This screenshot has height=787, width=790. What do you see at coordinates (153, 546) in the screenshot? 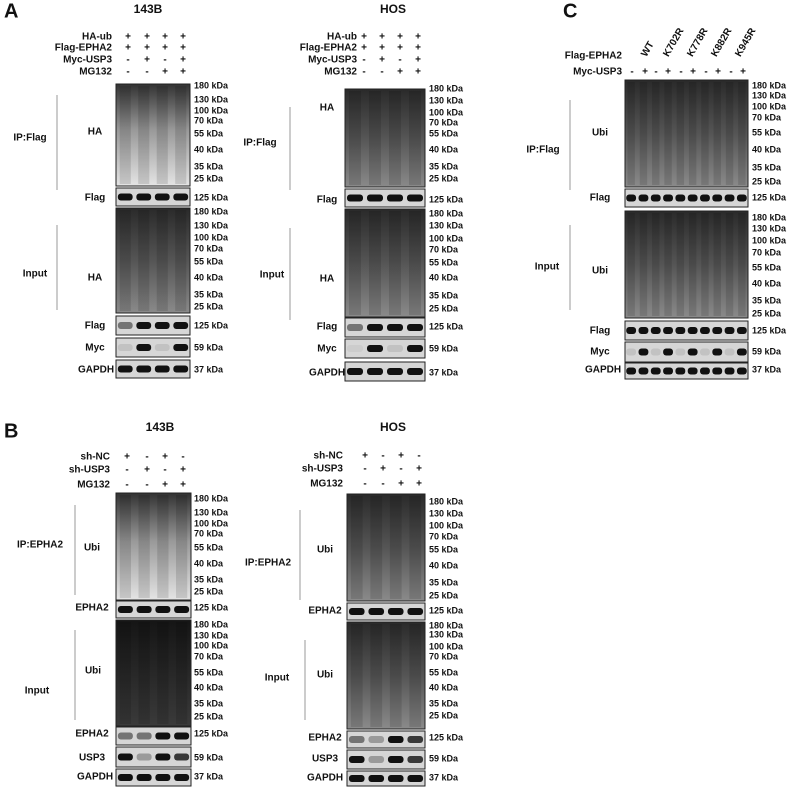
I see `blot-smear` at bounding box center [153, 546].